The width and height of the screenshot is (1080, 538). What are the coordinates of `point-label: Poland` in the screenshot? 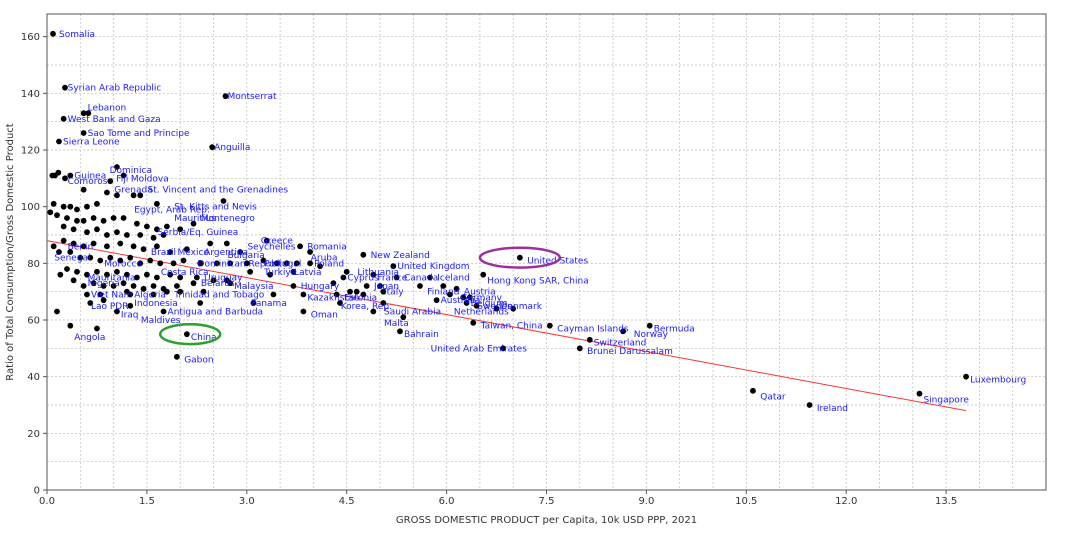 It's located at (329, 264).